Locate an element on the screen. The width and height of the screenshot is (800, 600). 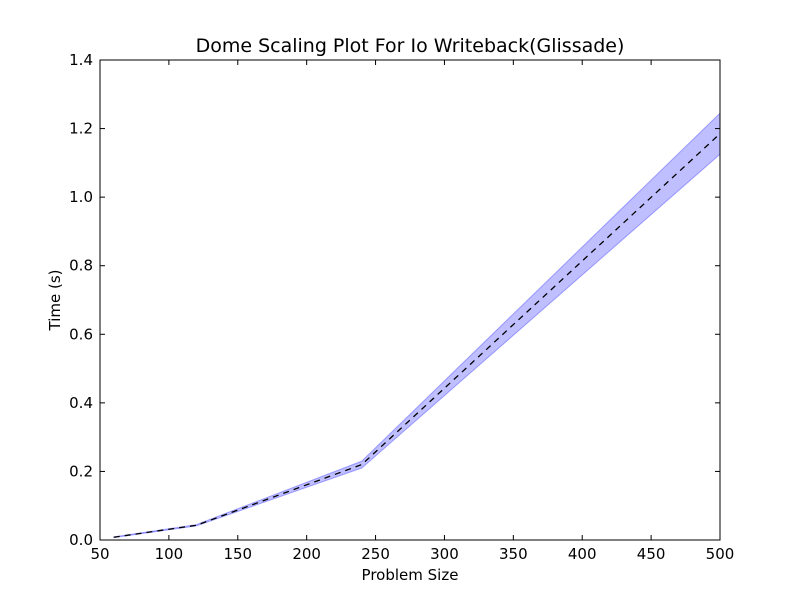
y-tick-label: 0.6 is located at coordinates (81, 334).